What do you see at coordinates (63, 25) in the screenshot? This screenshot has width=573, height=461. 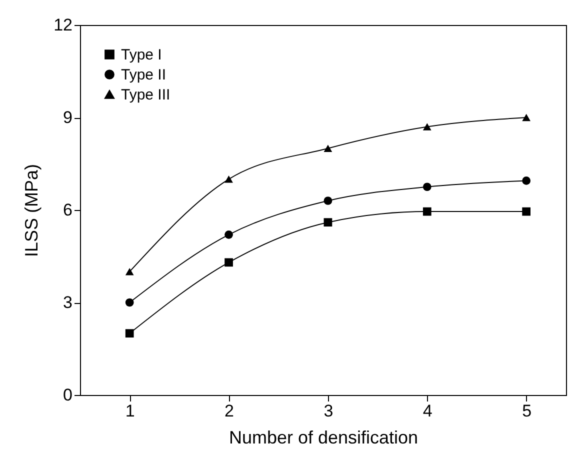 I see `y-tick-label: 12` at bounding box center [63, 25].